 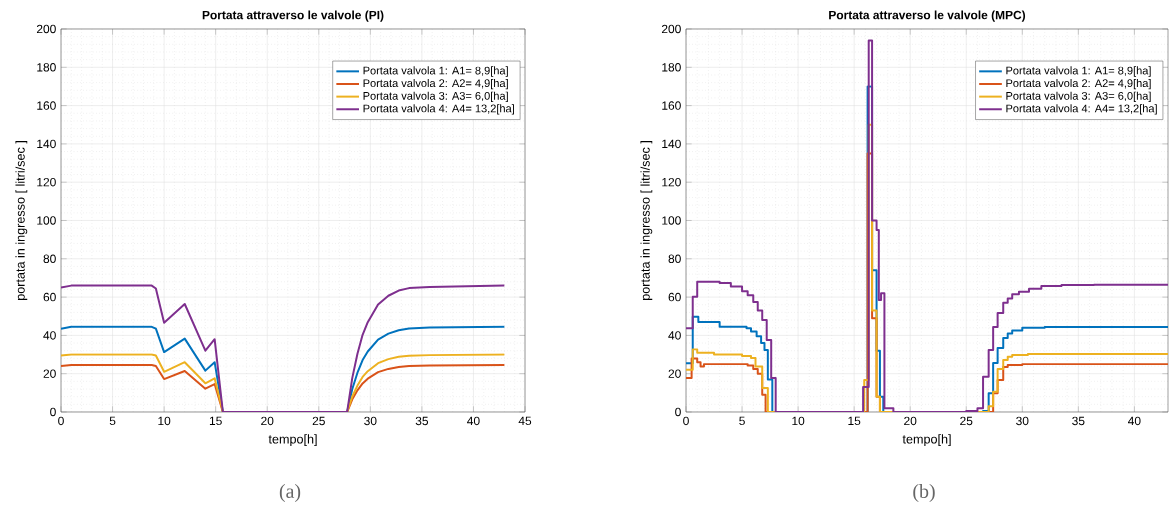 I want to click on text: (b), so click(x=924, y=493).